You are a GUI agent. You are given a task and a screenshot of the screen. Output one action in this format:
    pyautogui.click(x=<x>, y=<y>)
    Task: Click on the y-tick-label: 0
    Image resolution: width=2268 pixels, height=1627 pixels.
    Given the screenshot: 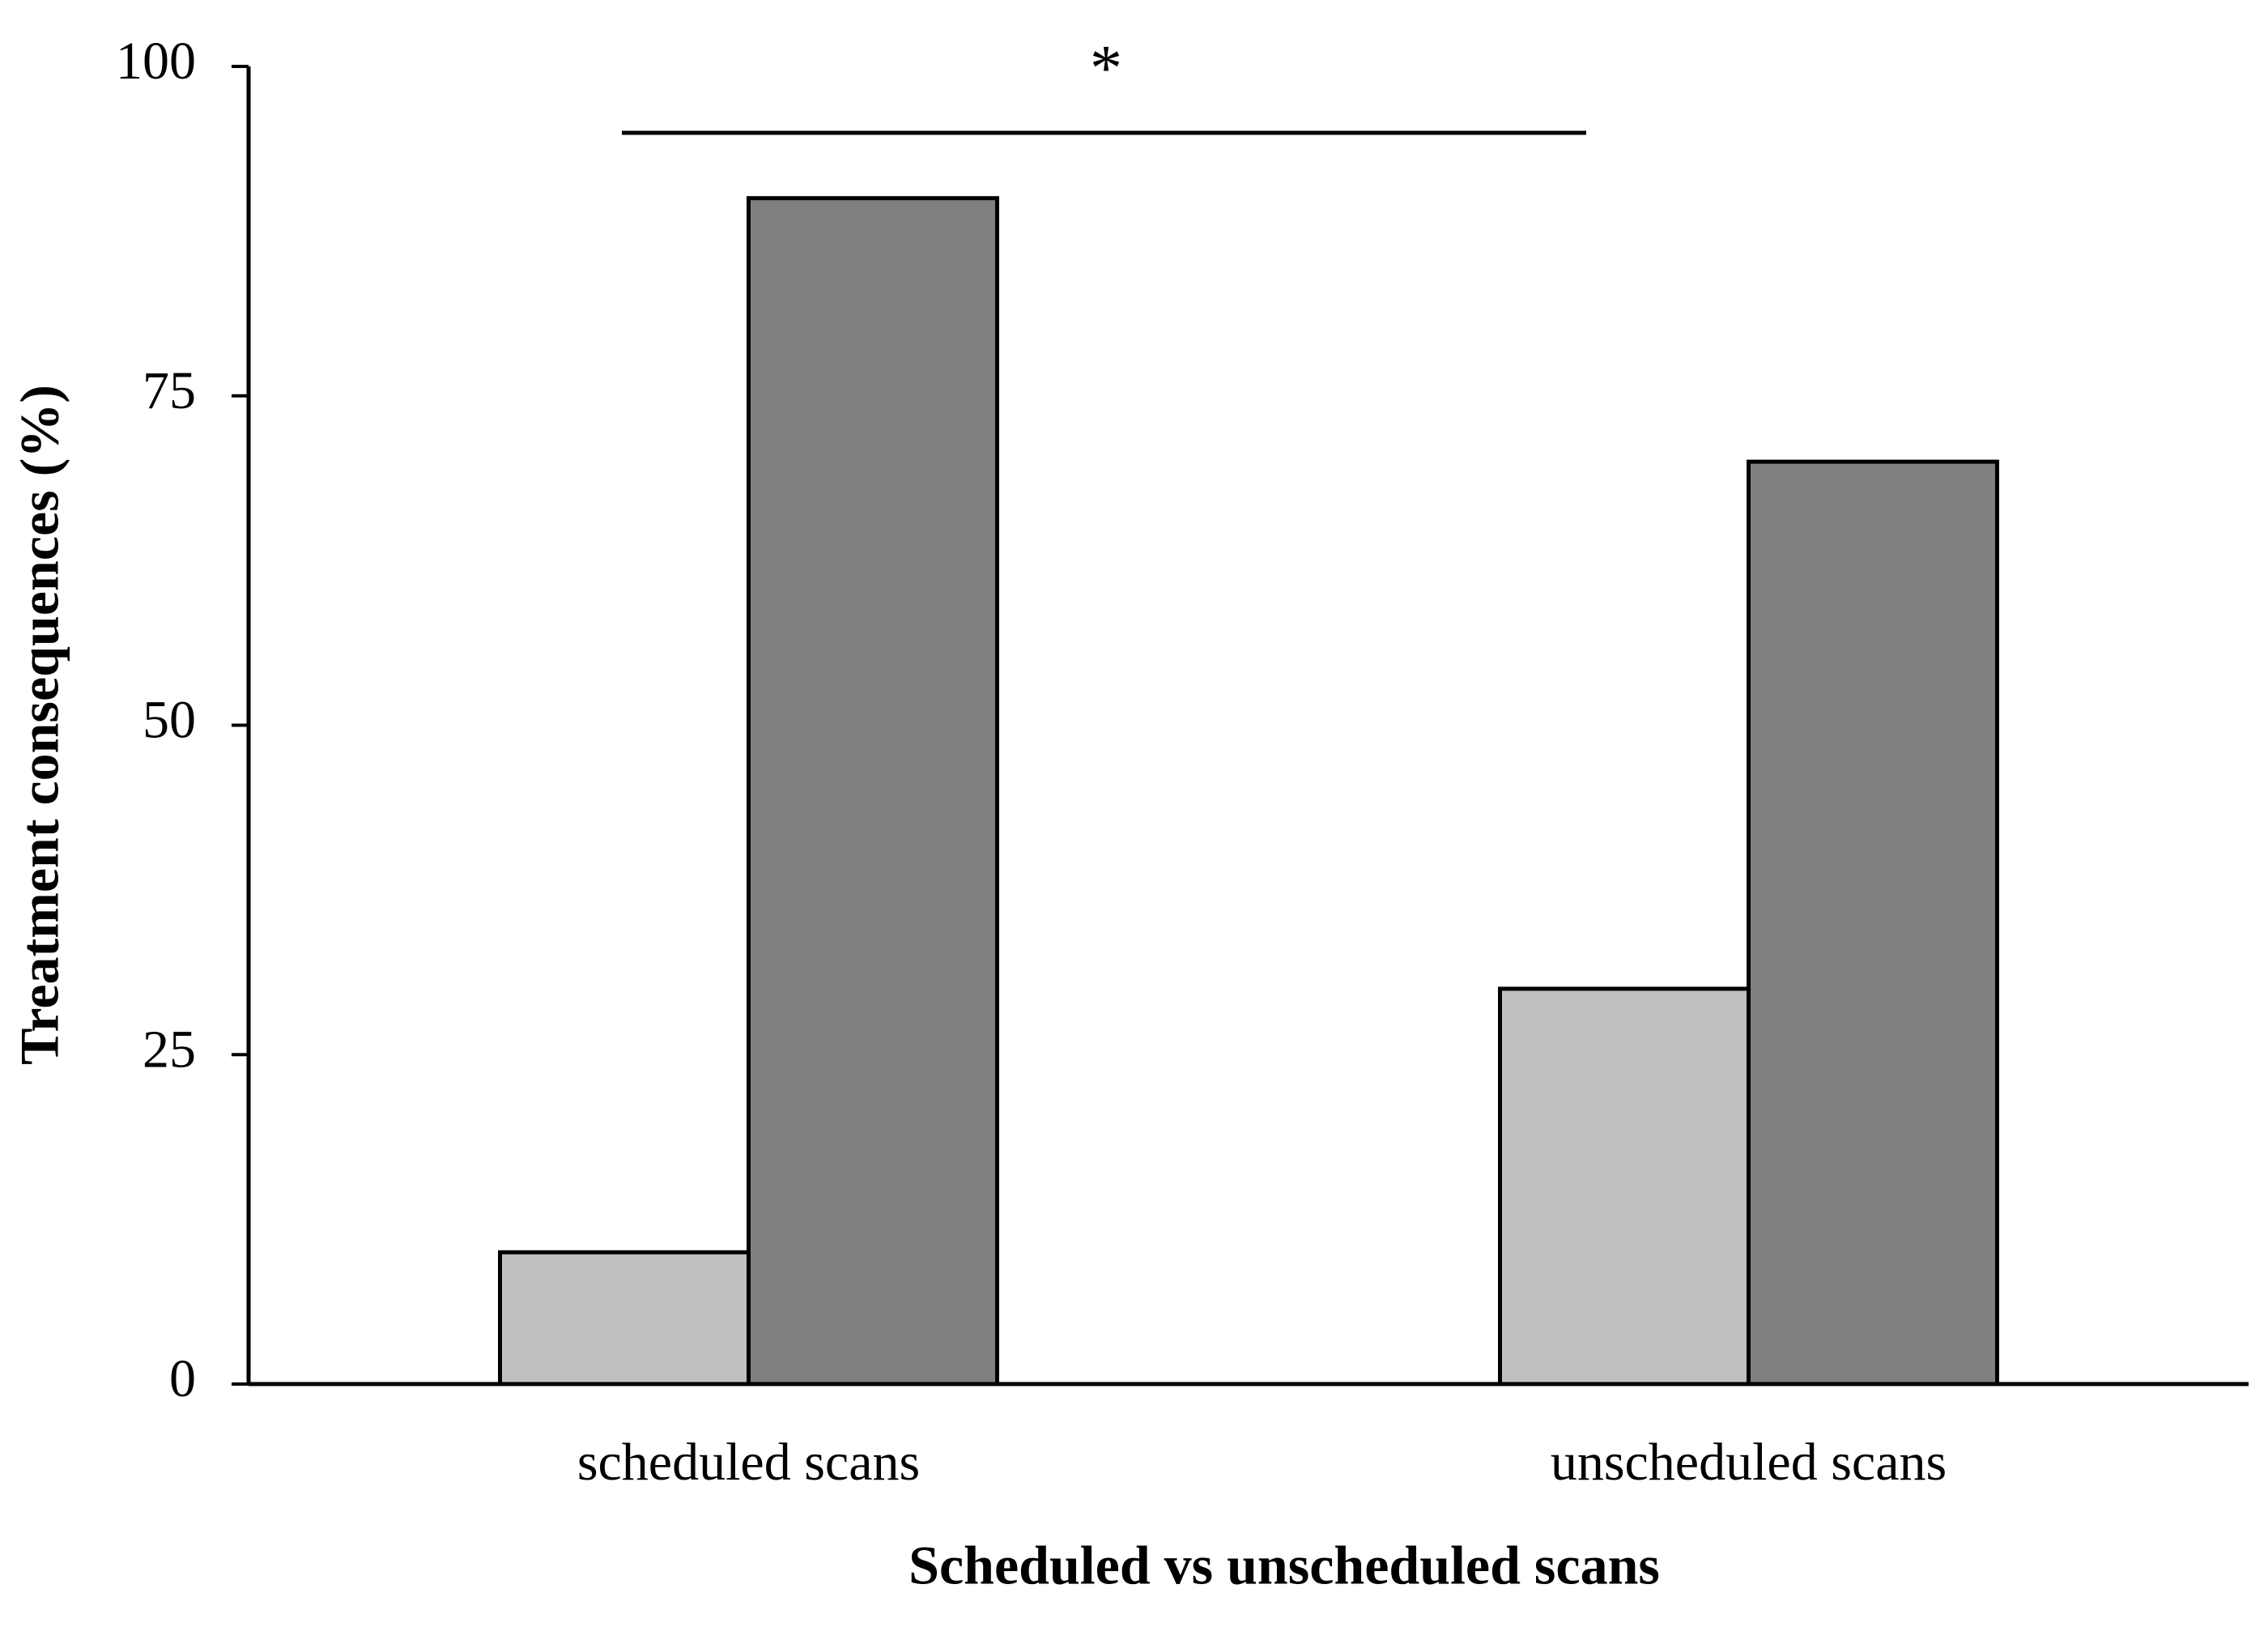 What is the action you would take?
    pyautogui.click(x=182, y=1378)
    